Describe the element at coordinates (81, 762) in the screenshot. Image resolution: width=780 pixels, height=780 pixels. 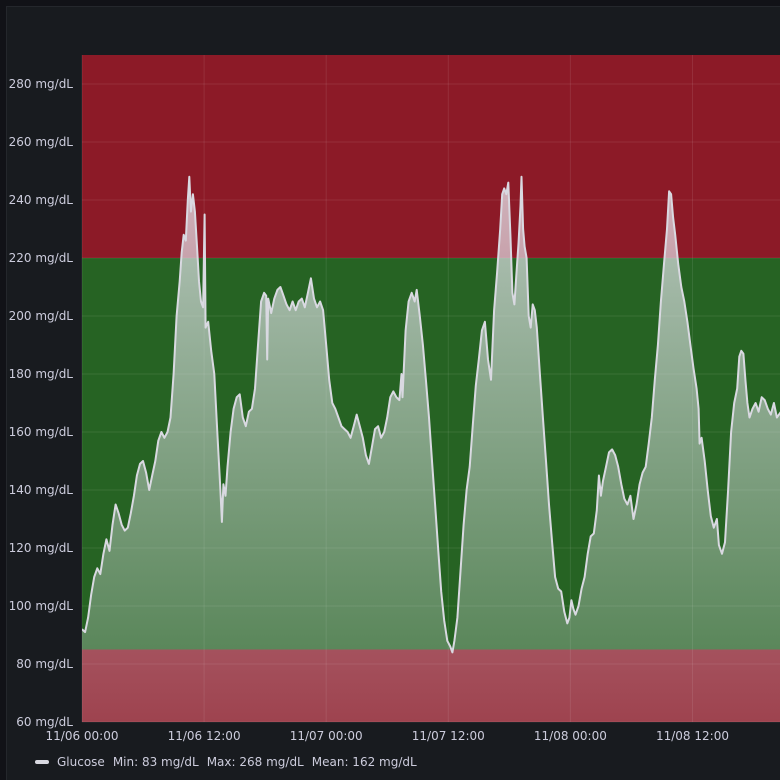
I see `legend-series-name: Glucose` at that location.